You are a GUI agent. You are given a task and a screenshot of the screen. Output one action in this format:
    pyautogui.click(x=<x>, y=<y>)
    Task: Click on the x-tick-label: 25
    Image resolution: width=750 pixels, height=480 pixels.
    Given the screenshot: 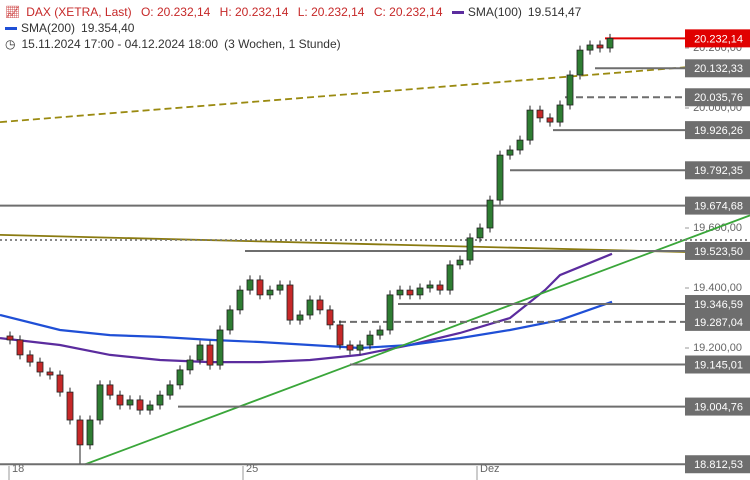 What is the action you would take?
    pyautogui.click(x=252, y=469)
    